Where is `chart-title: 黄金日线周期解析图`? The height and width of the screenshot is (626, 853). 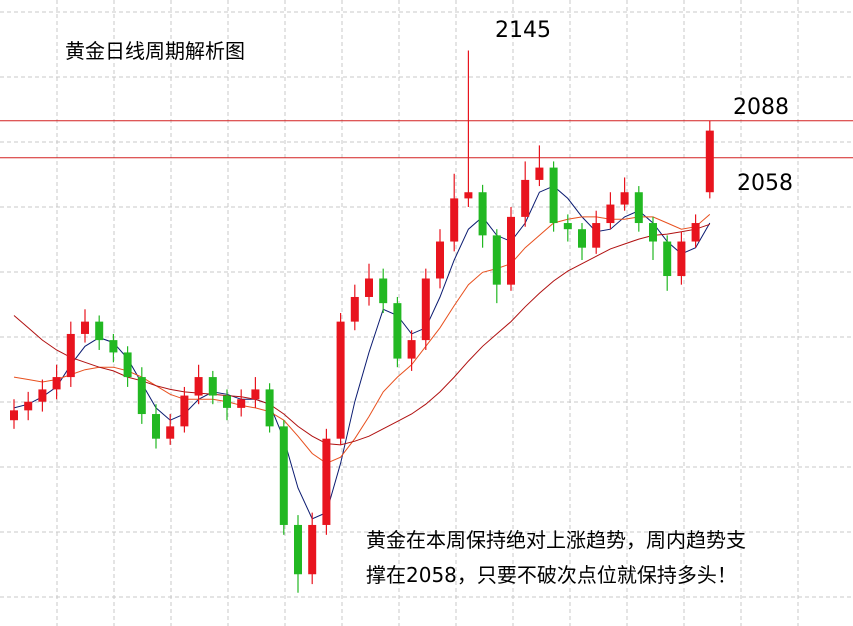
chart-title: 黄金日线周期解析图 is located at coordinates (155, 51).